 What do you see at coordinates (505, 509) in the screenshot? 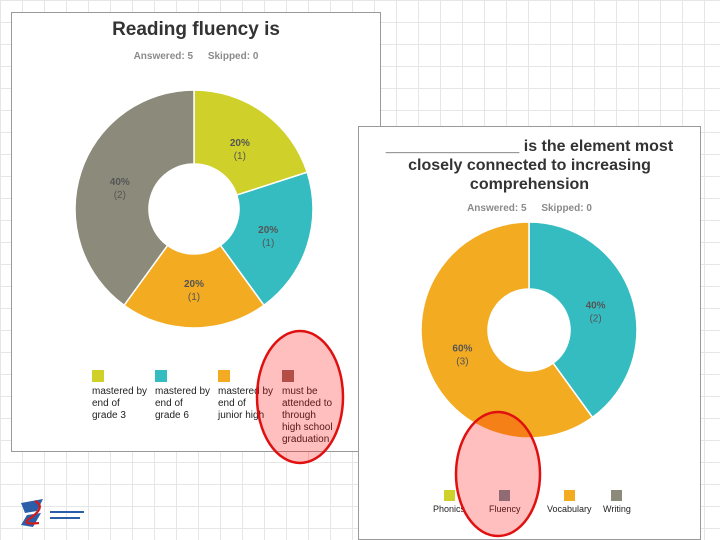
I see `legend-label: Fluency` at bounding box center [505, 509].